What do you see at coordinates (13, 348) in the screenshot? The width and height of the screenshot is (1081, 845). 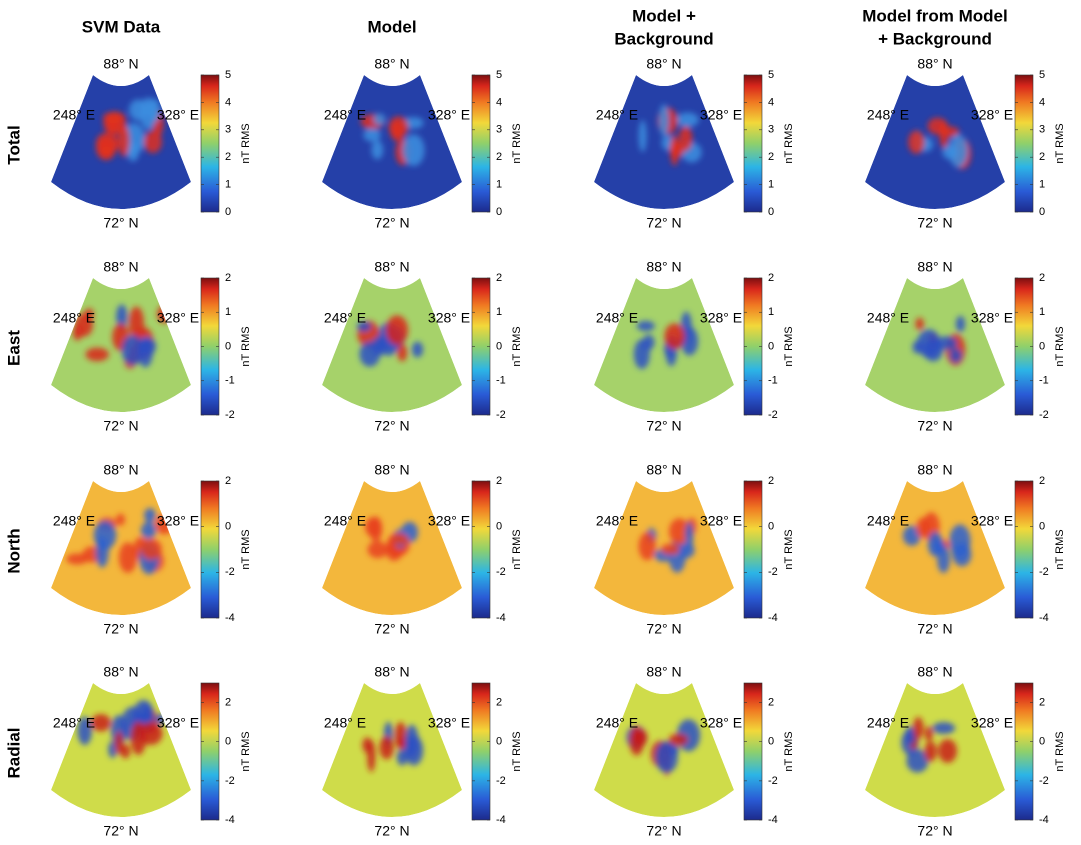 I see `row-label: East` at bounding box center [13, 348].